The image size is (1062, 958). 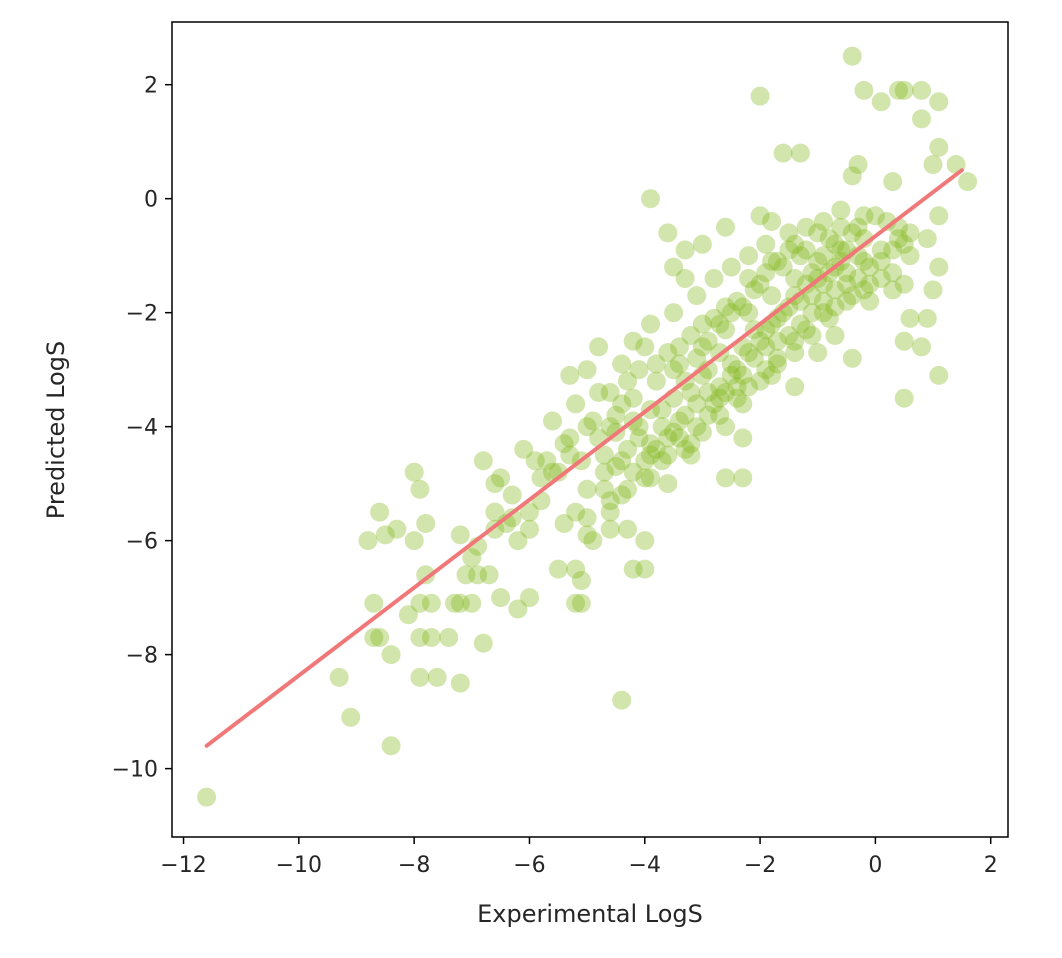 I want to click on x-tick-label: 2, so click(x=991, y=865).